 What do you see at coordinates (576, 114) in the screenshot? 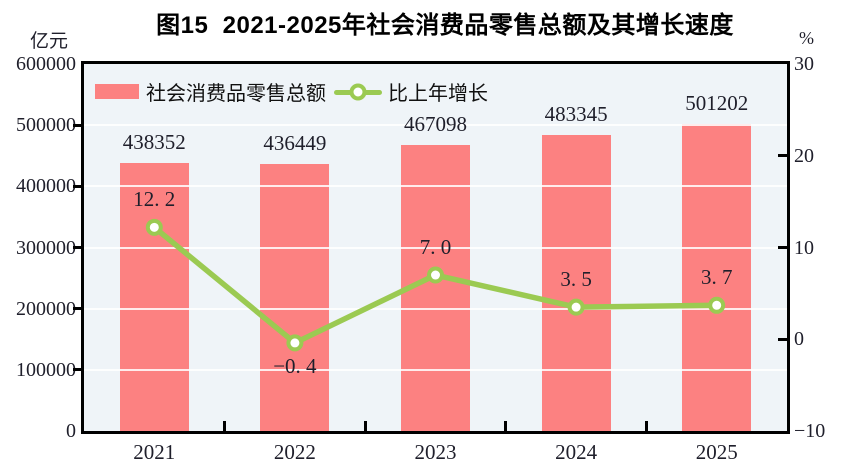
I see `bar-value-label-2024: 483345` at bounding box center [576, 114].